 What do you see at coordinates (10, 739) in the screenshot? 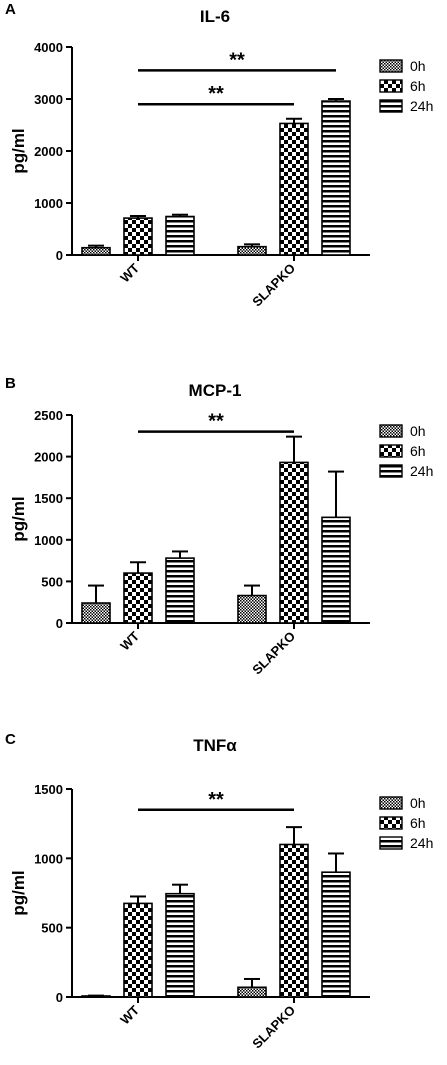
I see `panel-letter: C` at bounding box center [10, 739].